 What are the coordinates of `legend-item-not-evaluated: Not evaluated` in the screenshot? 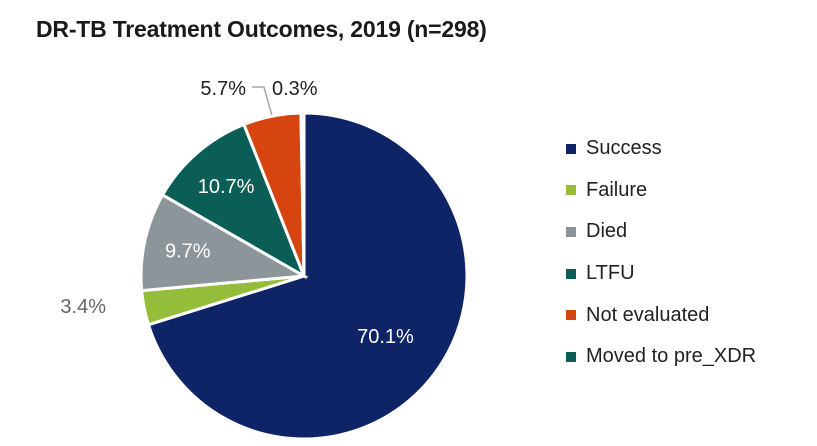 It's located at (661, 315).